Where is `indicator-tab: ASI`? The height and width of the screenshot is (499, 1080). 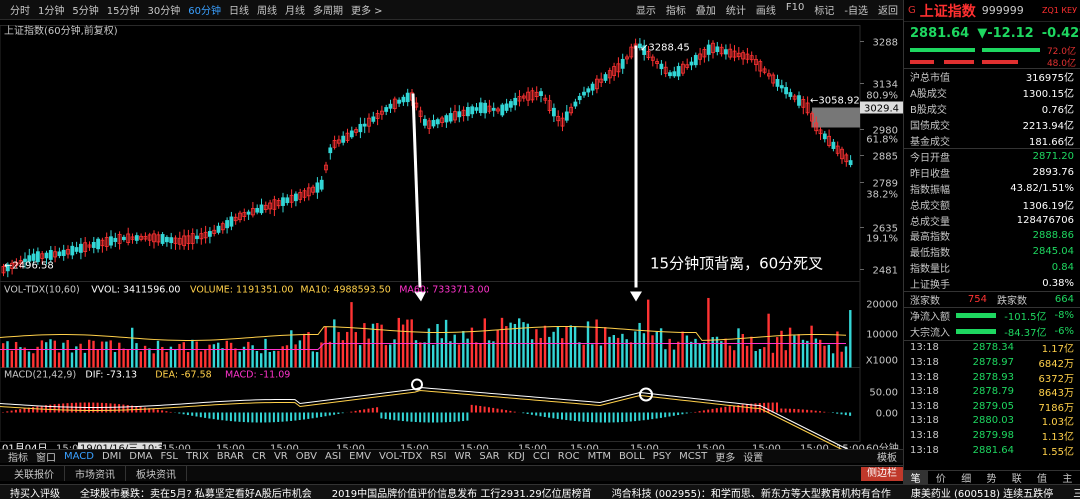 indicator-tab: ASI is located at coordinates (333, 456).